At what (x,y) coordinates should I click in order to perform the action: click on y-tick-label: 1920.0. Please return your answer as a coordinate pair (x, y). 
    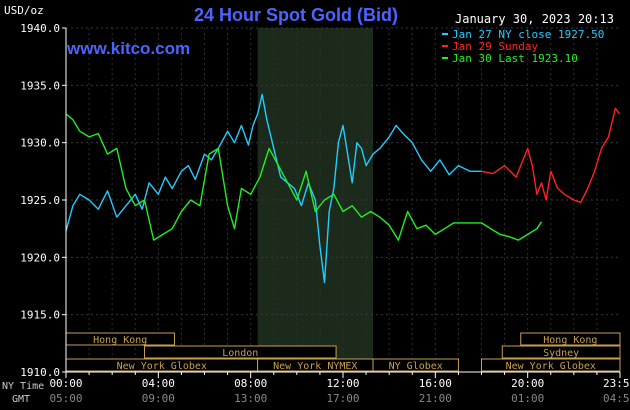
    Looking at the image, I should click on (40, 257).